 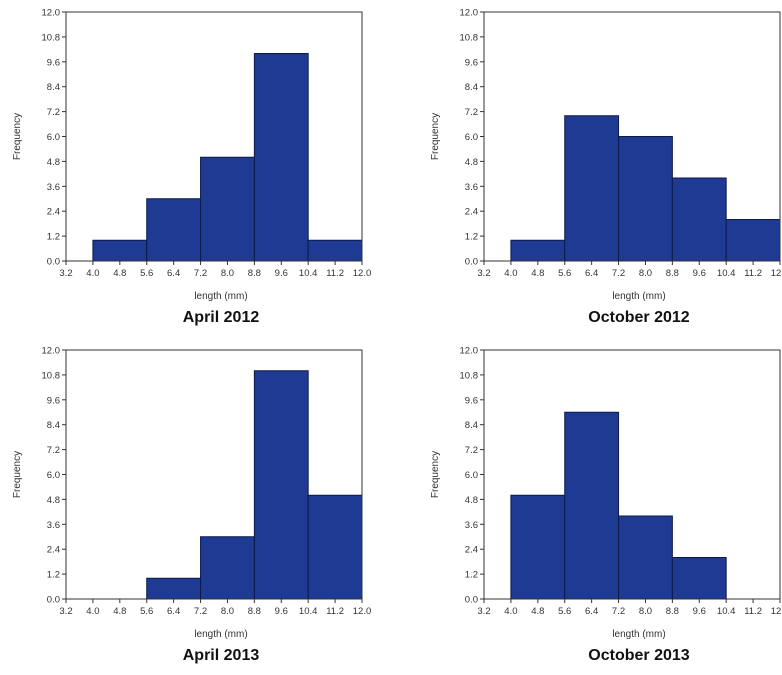 What do you see at coordinates (471, 187) in the screenshot?
I see `y-tick-label: 3.6` at bounding box center [471, 187].